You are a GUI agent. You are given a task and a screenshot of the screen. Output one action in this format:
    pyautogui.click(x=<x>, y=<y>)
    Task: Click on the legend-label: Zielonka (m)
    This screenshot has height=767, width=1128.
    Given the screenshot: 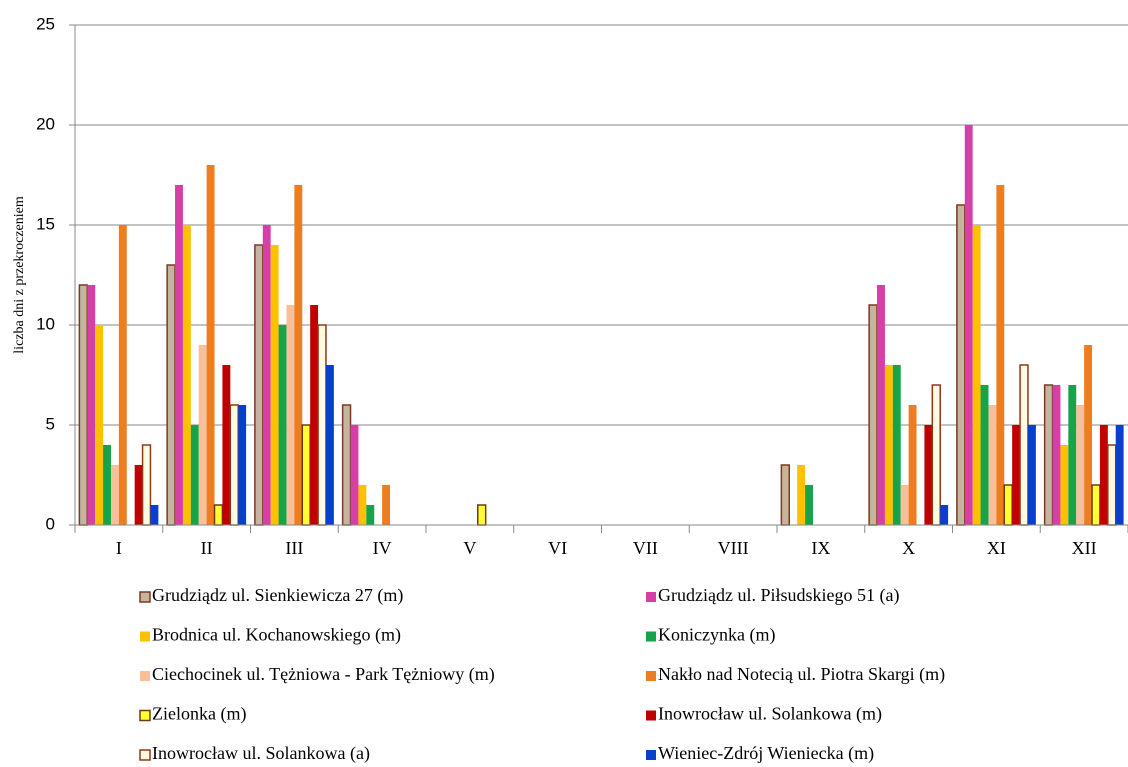 What is the action you would take?
    pyautogui.click(x=199, y=714)
    